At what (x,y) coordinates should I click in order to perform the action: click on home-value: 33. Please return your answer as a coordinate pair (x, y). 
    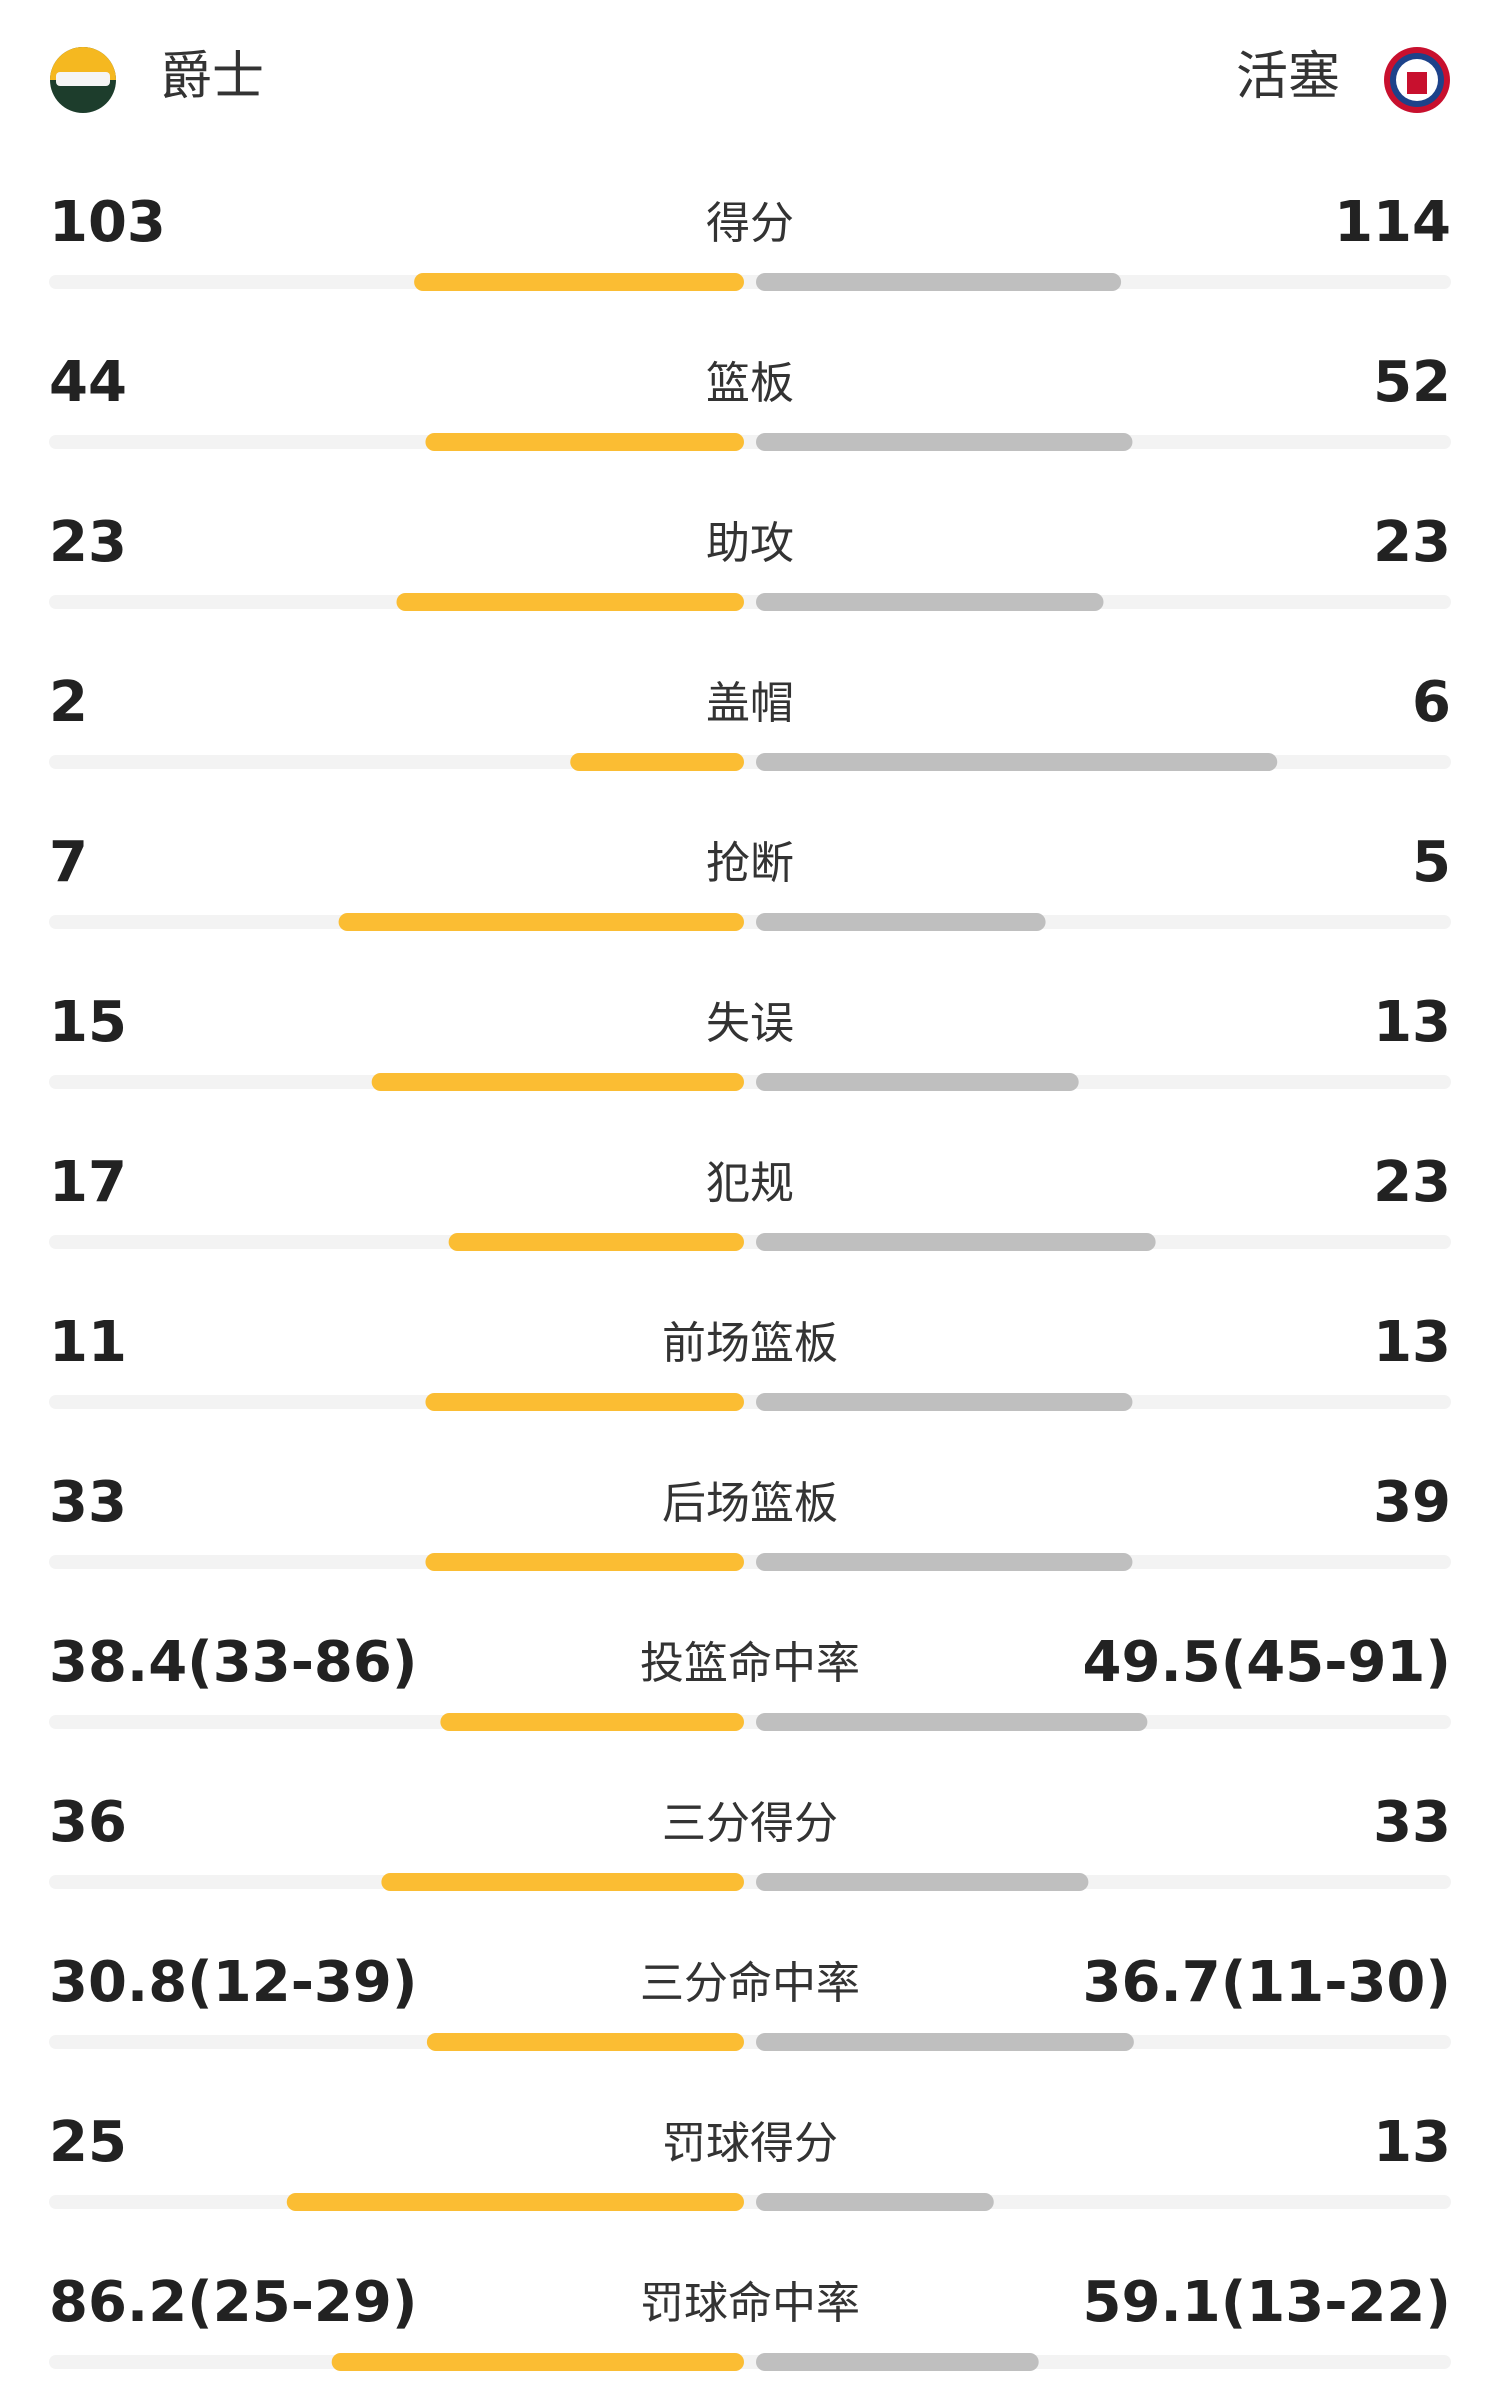
    Looking at the image, I should click on (88, 1502).